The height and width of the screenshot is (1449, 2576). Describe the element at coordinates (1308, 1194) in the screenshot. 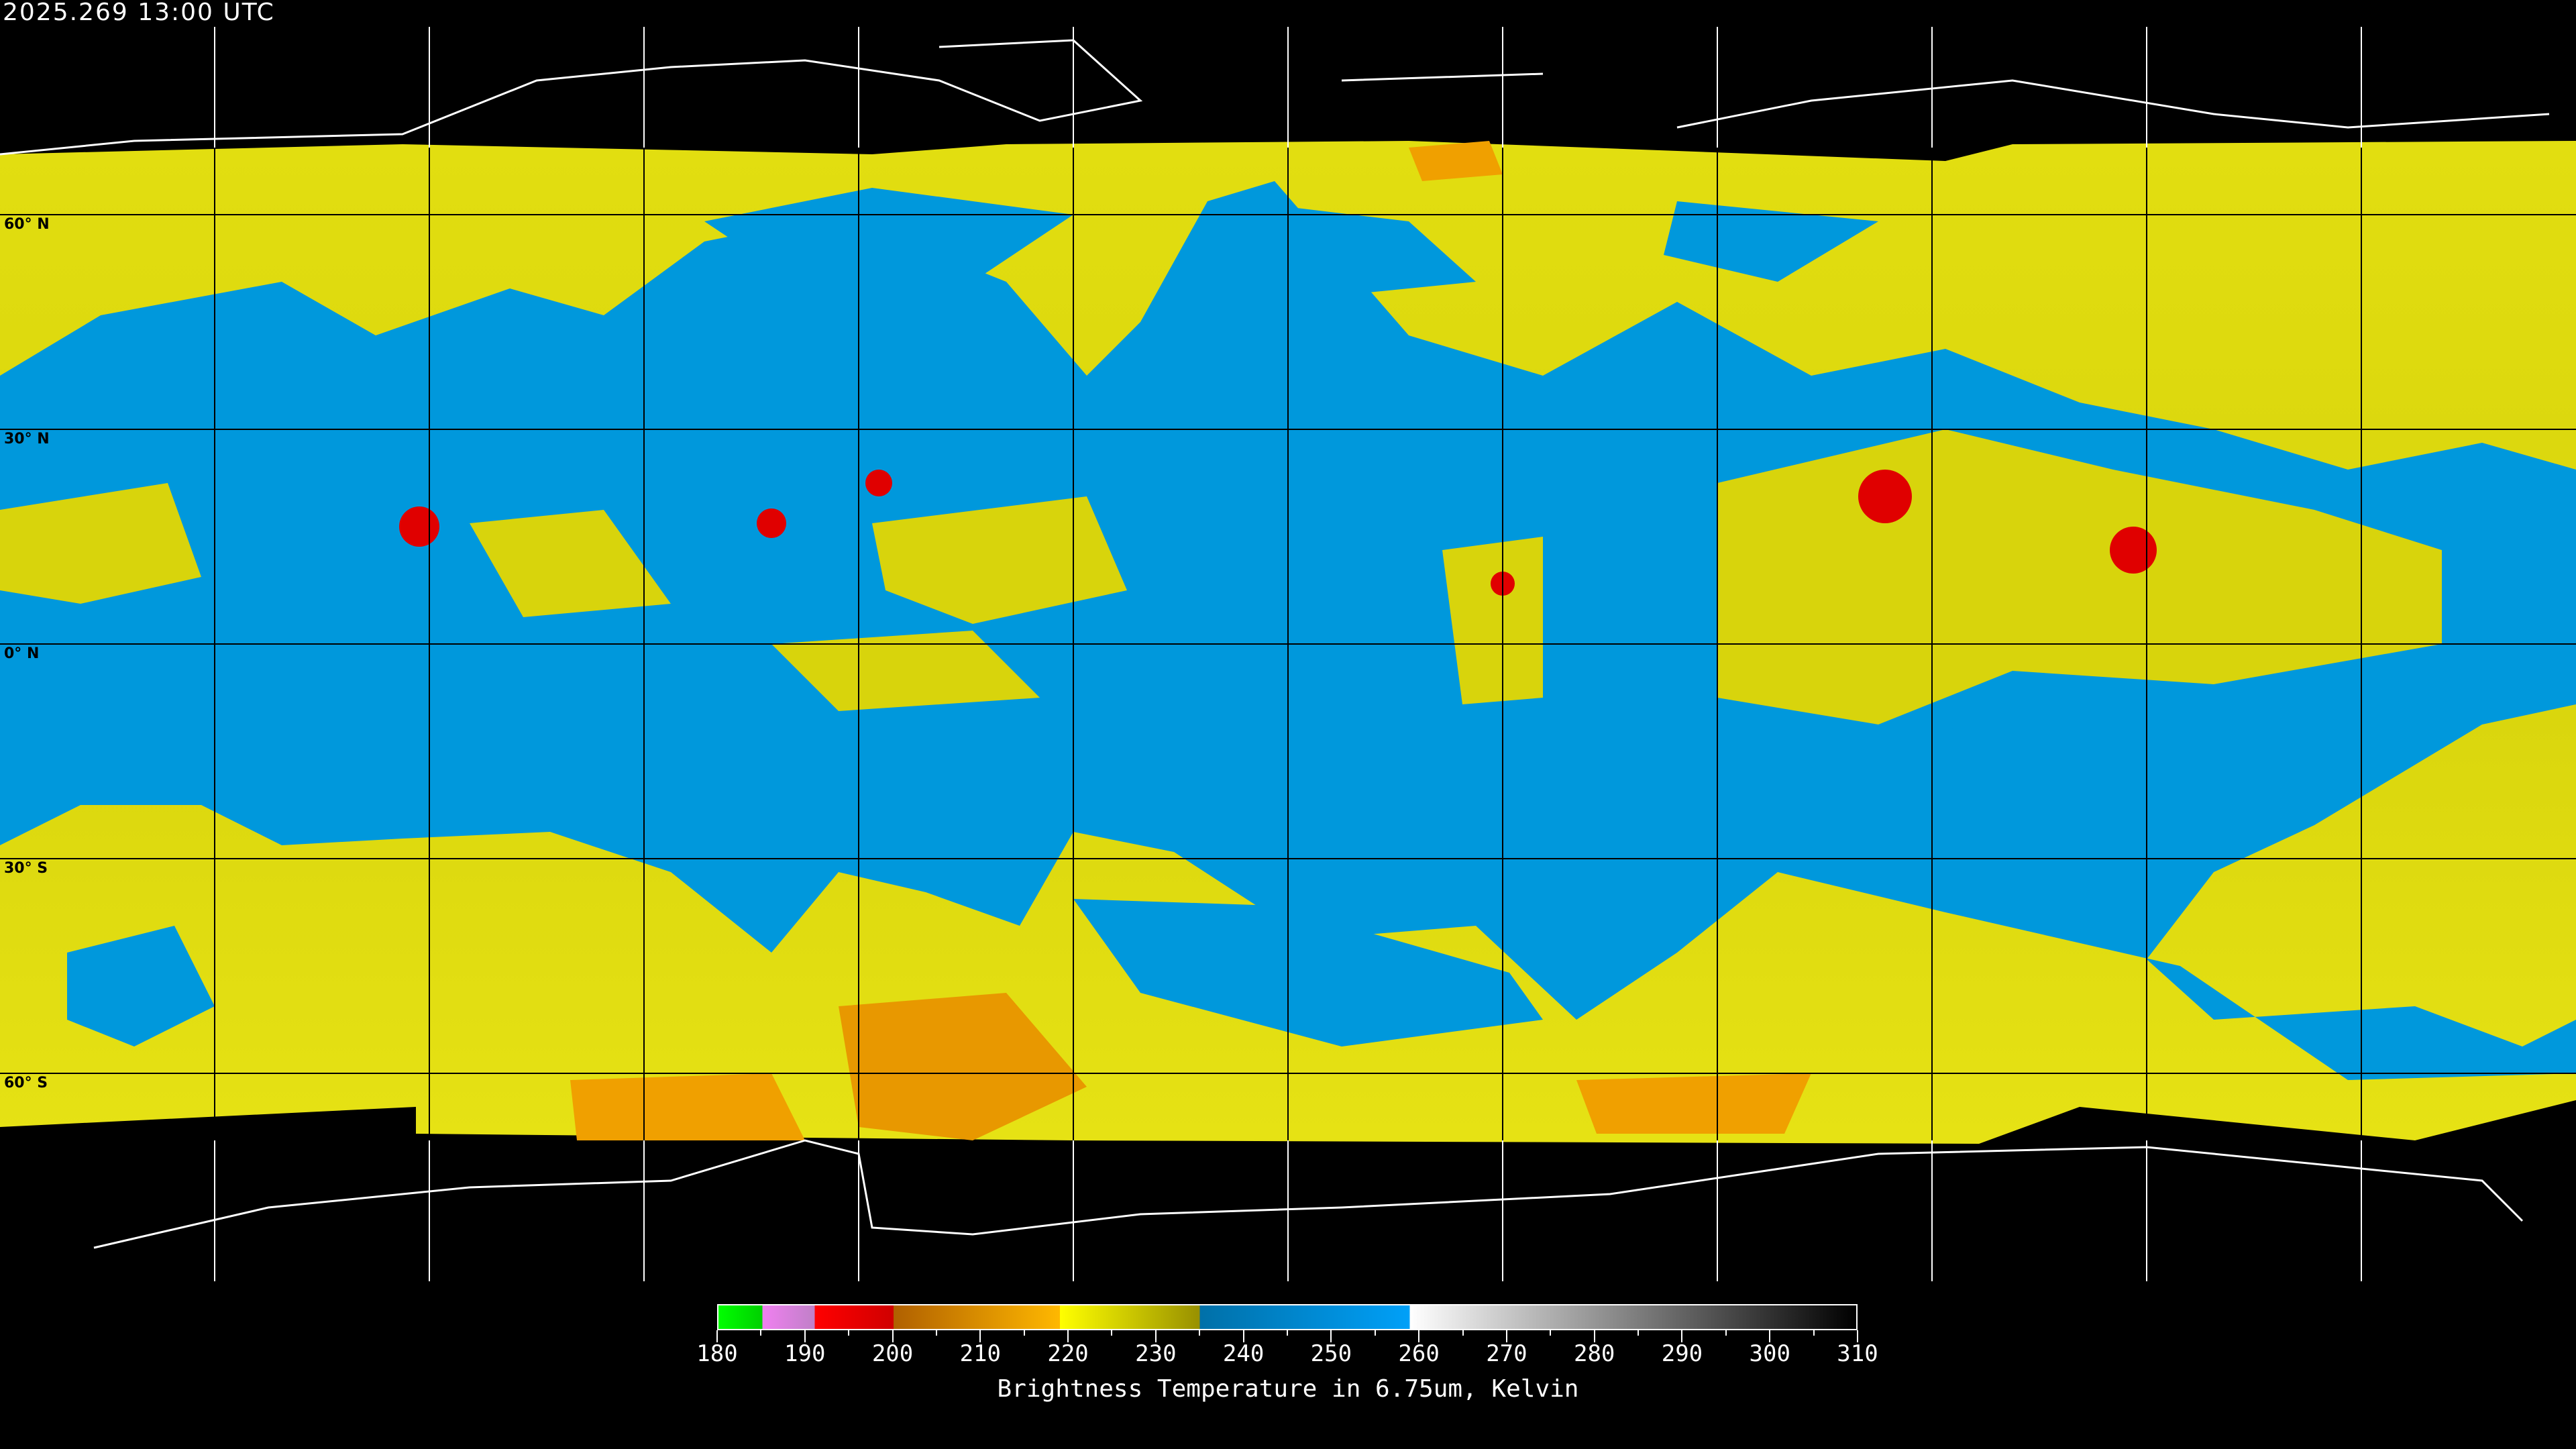

I see `antarctica-coastline` at that location.